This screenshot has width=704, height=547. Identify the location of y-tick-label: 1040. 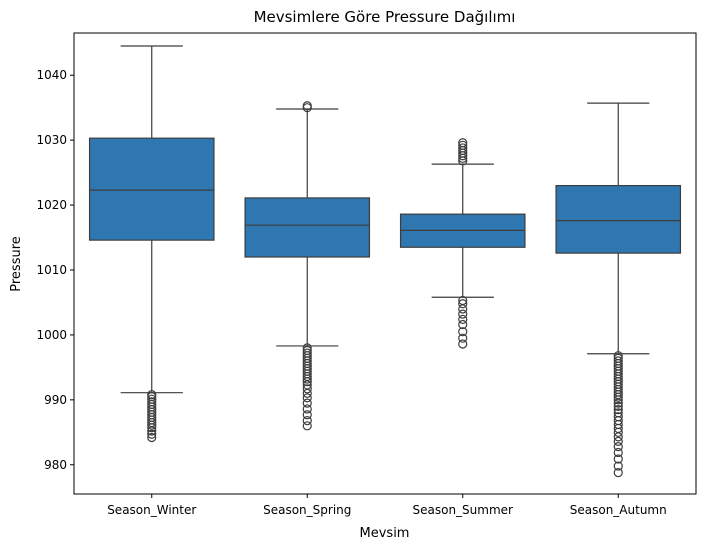
(51, 75).